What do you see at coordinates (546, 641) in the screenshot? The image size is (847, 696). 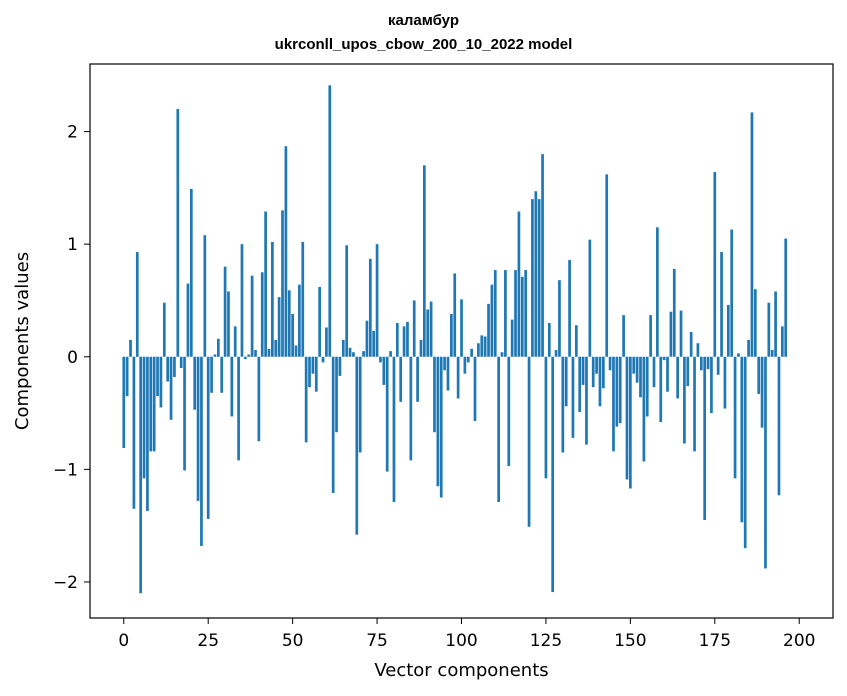 I see `x-tick-label: 125` at bounding box center [546, 641].